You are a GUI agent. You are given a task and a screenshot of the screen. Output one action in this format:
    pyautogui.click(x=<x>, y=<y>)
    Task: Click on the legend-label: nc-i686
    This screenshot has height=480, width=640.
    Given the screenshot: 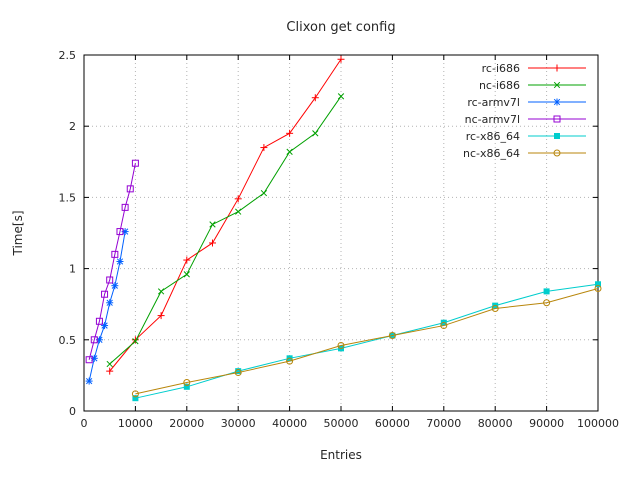 What is the action you would take?
    pyautogui.click(x=499, y=85)
    